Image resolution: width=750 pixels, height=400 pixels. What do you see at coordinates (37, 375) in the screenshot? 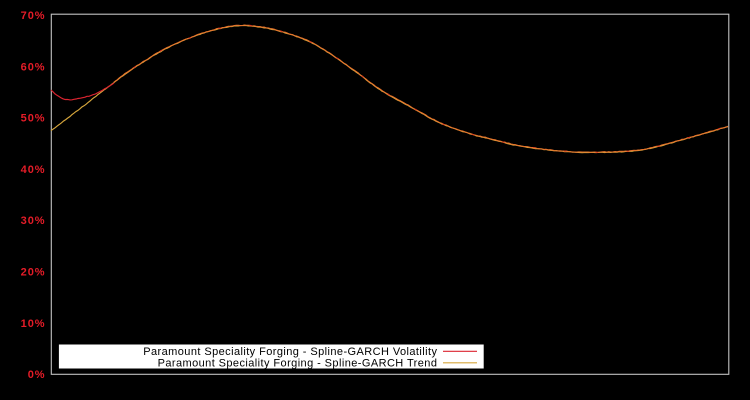
I see `svg-text: 0%` at bounding box center [37, 375].